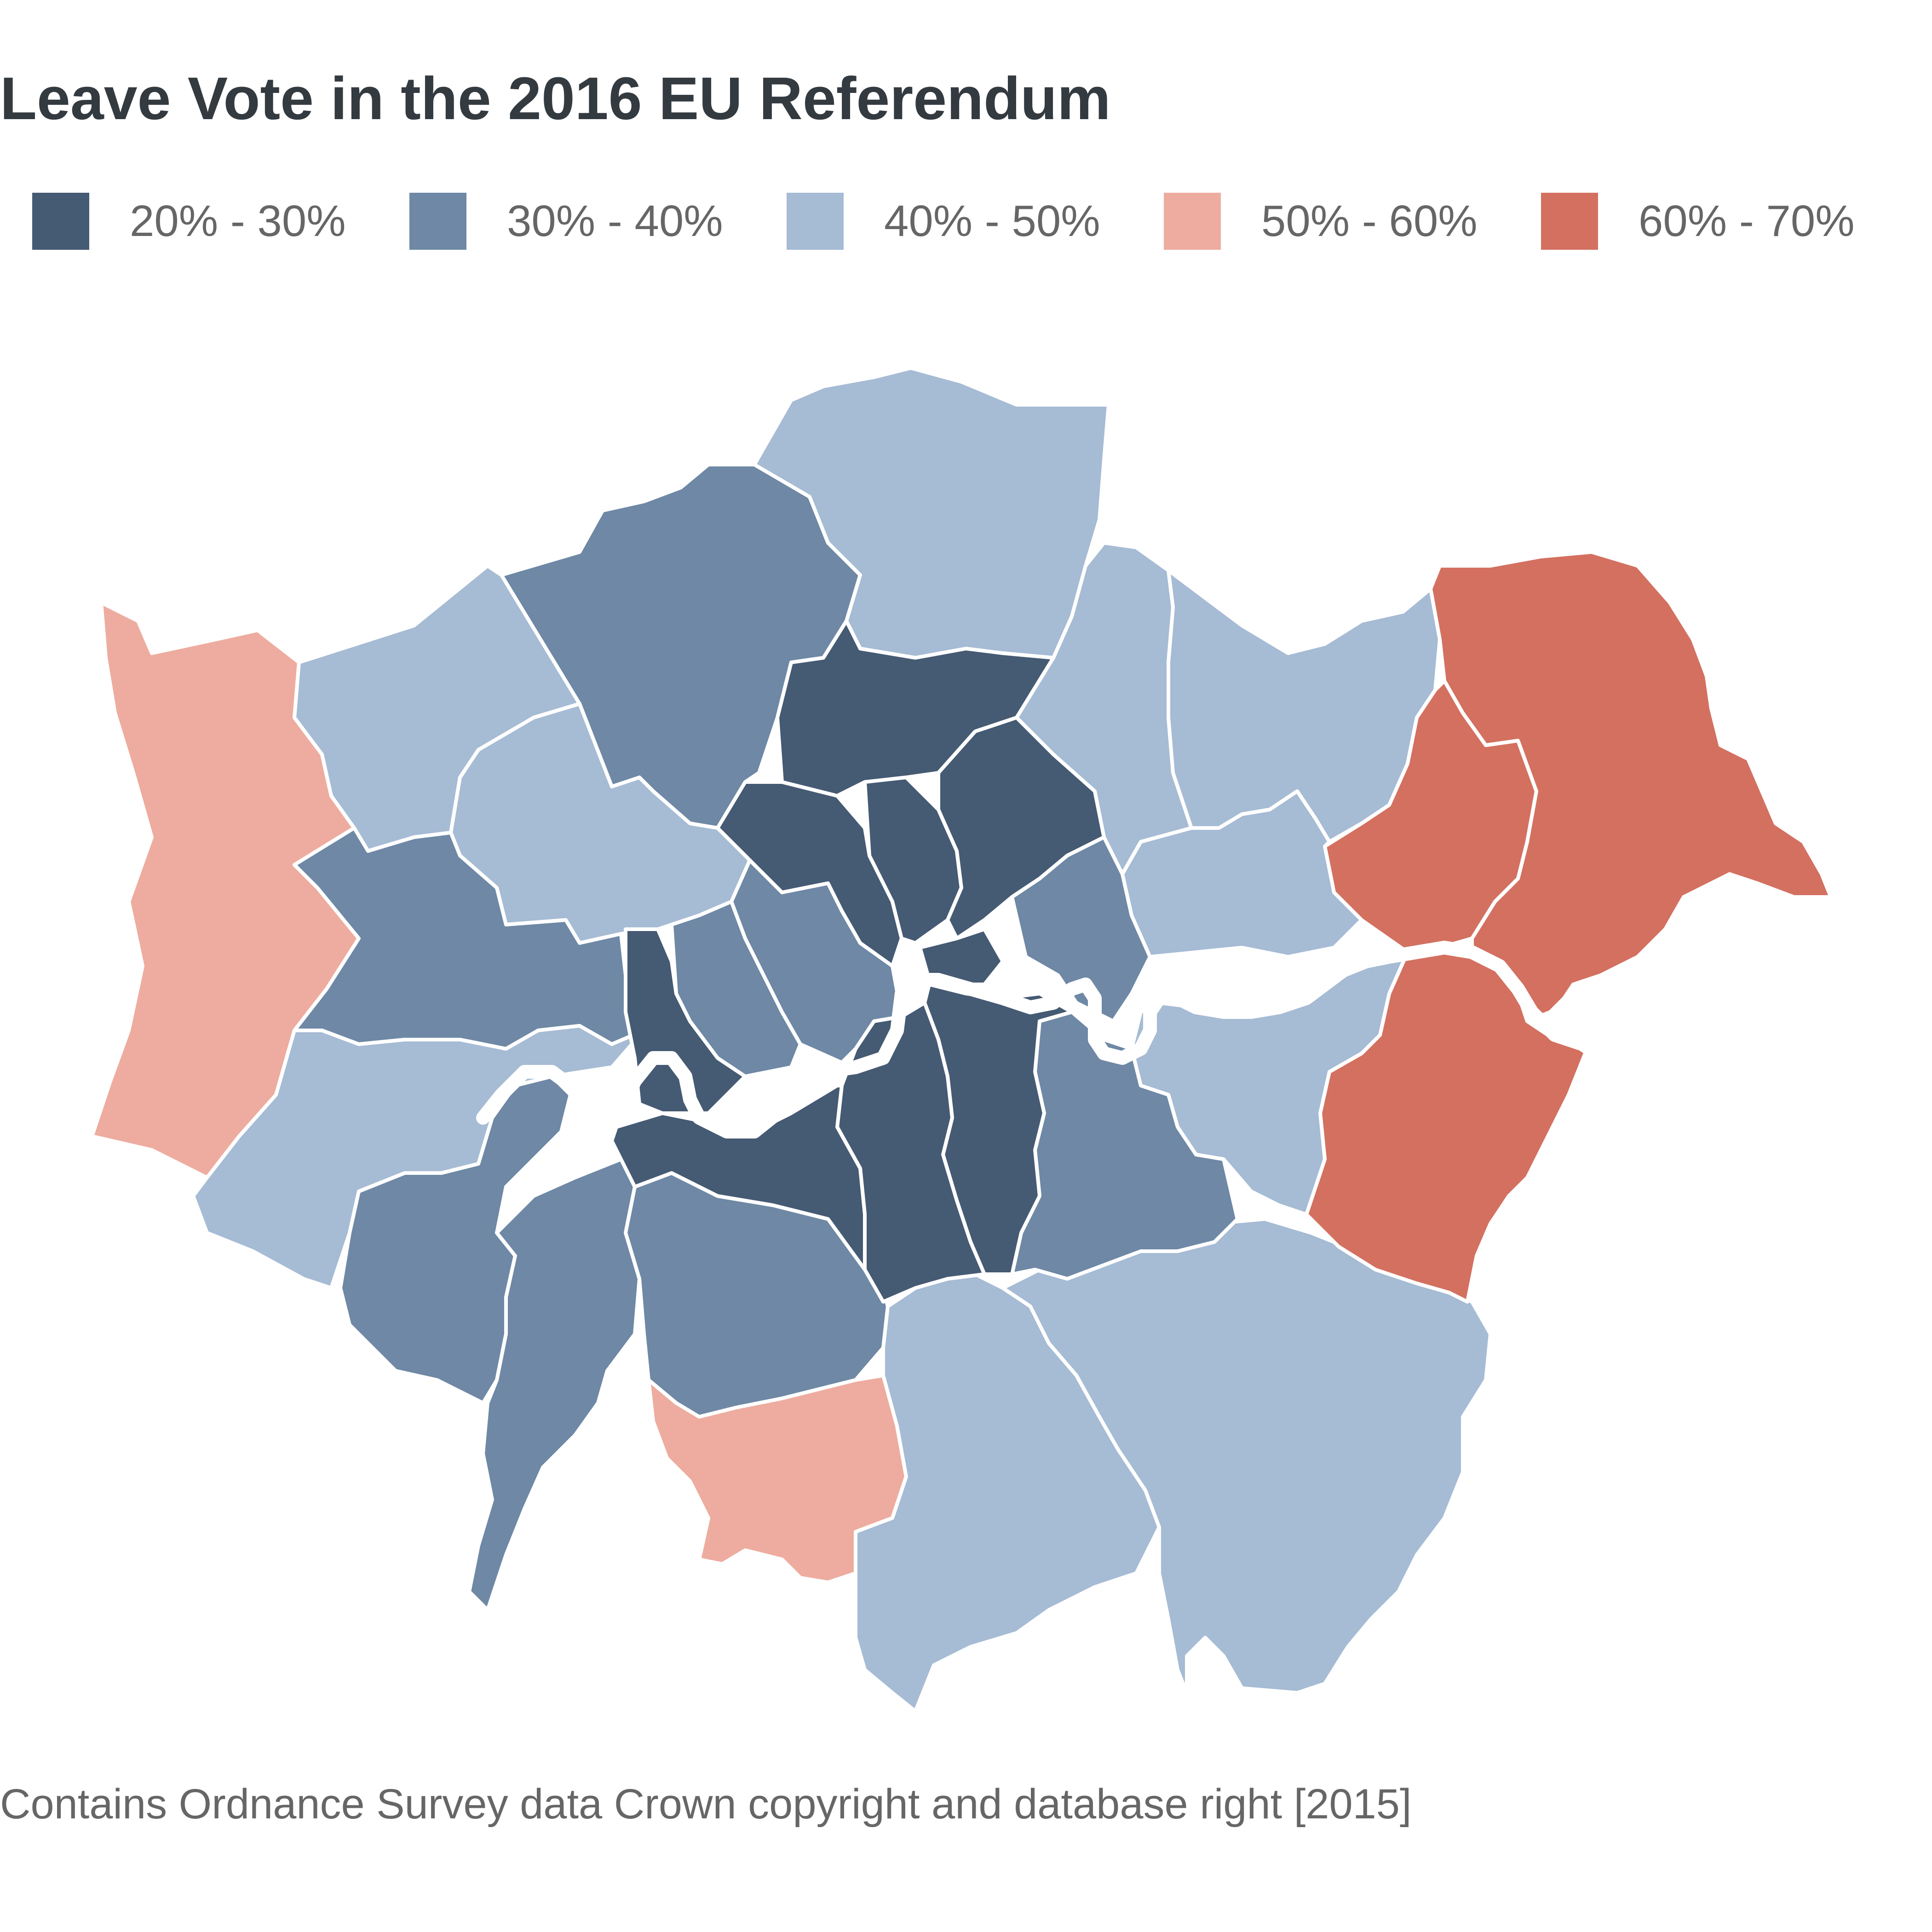 The image size is (1932, 1932). What do you see at coordinates (1631, 786) in the screenshot?
I see `borough-havering` at bounding box center [1631, 786].